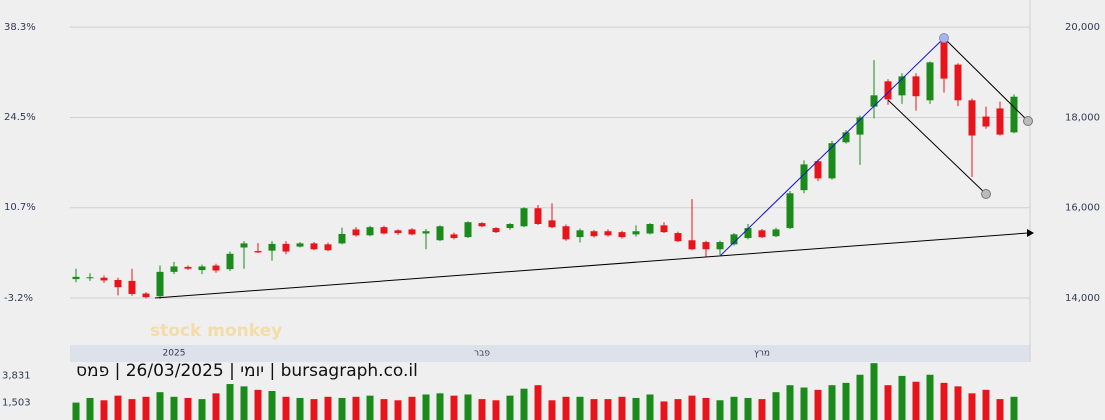 Image resolution: width=1105 pixels, height=420 pixels. I want to click on time-axis-band, so click(550, 353).